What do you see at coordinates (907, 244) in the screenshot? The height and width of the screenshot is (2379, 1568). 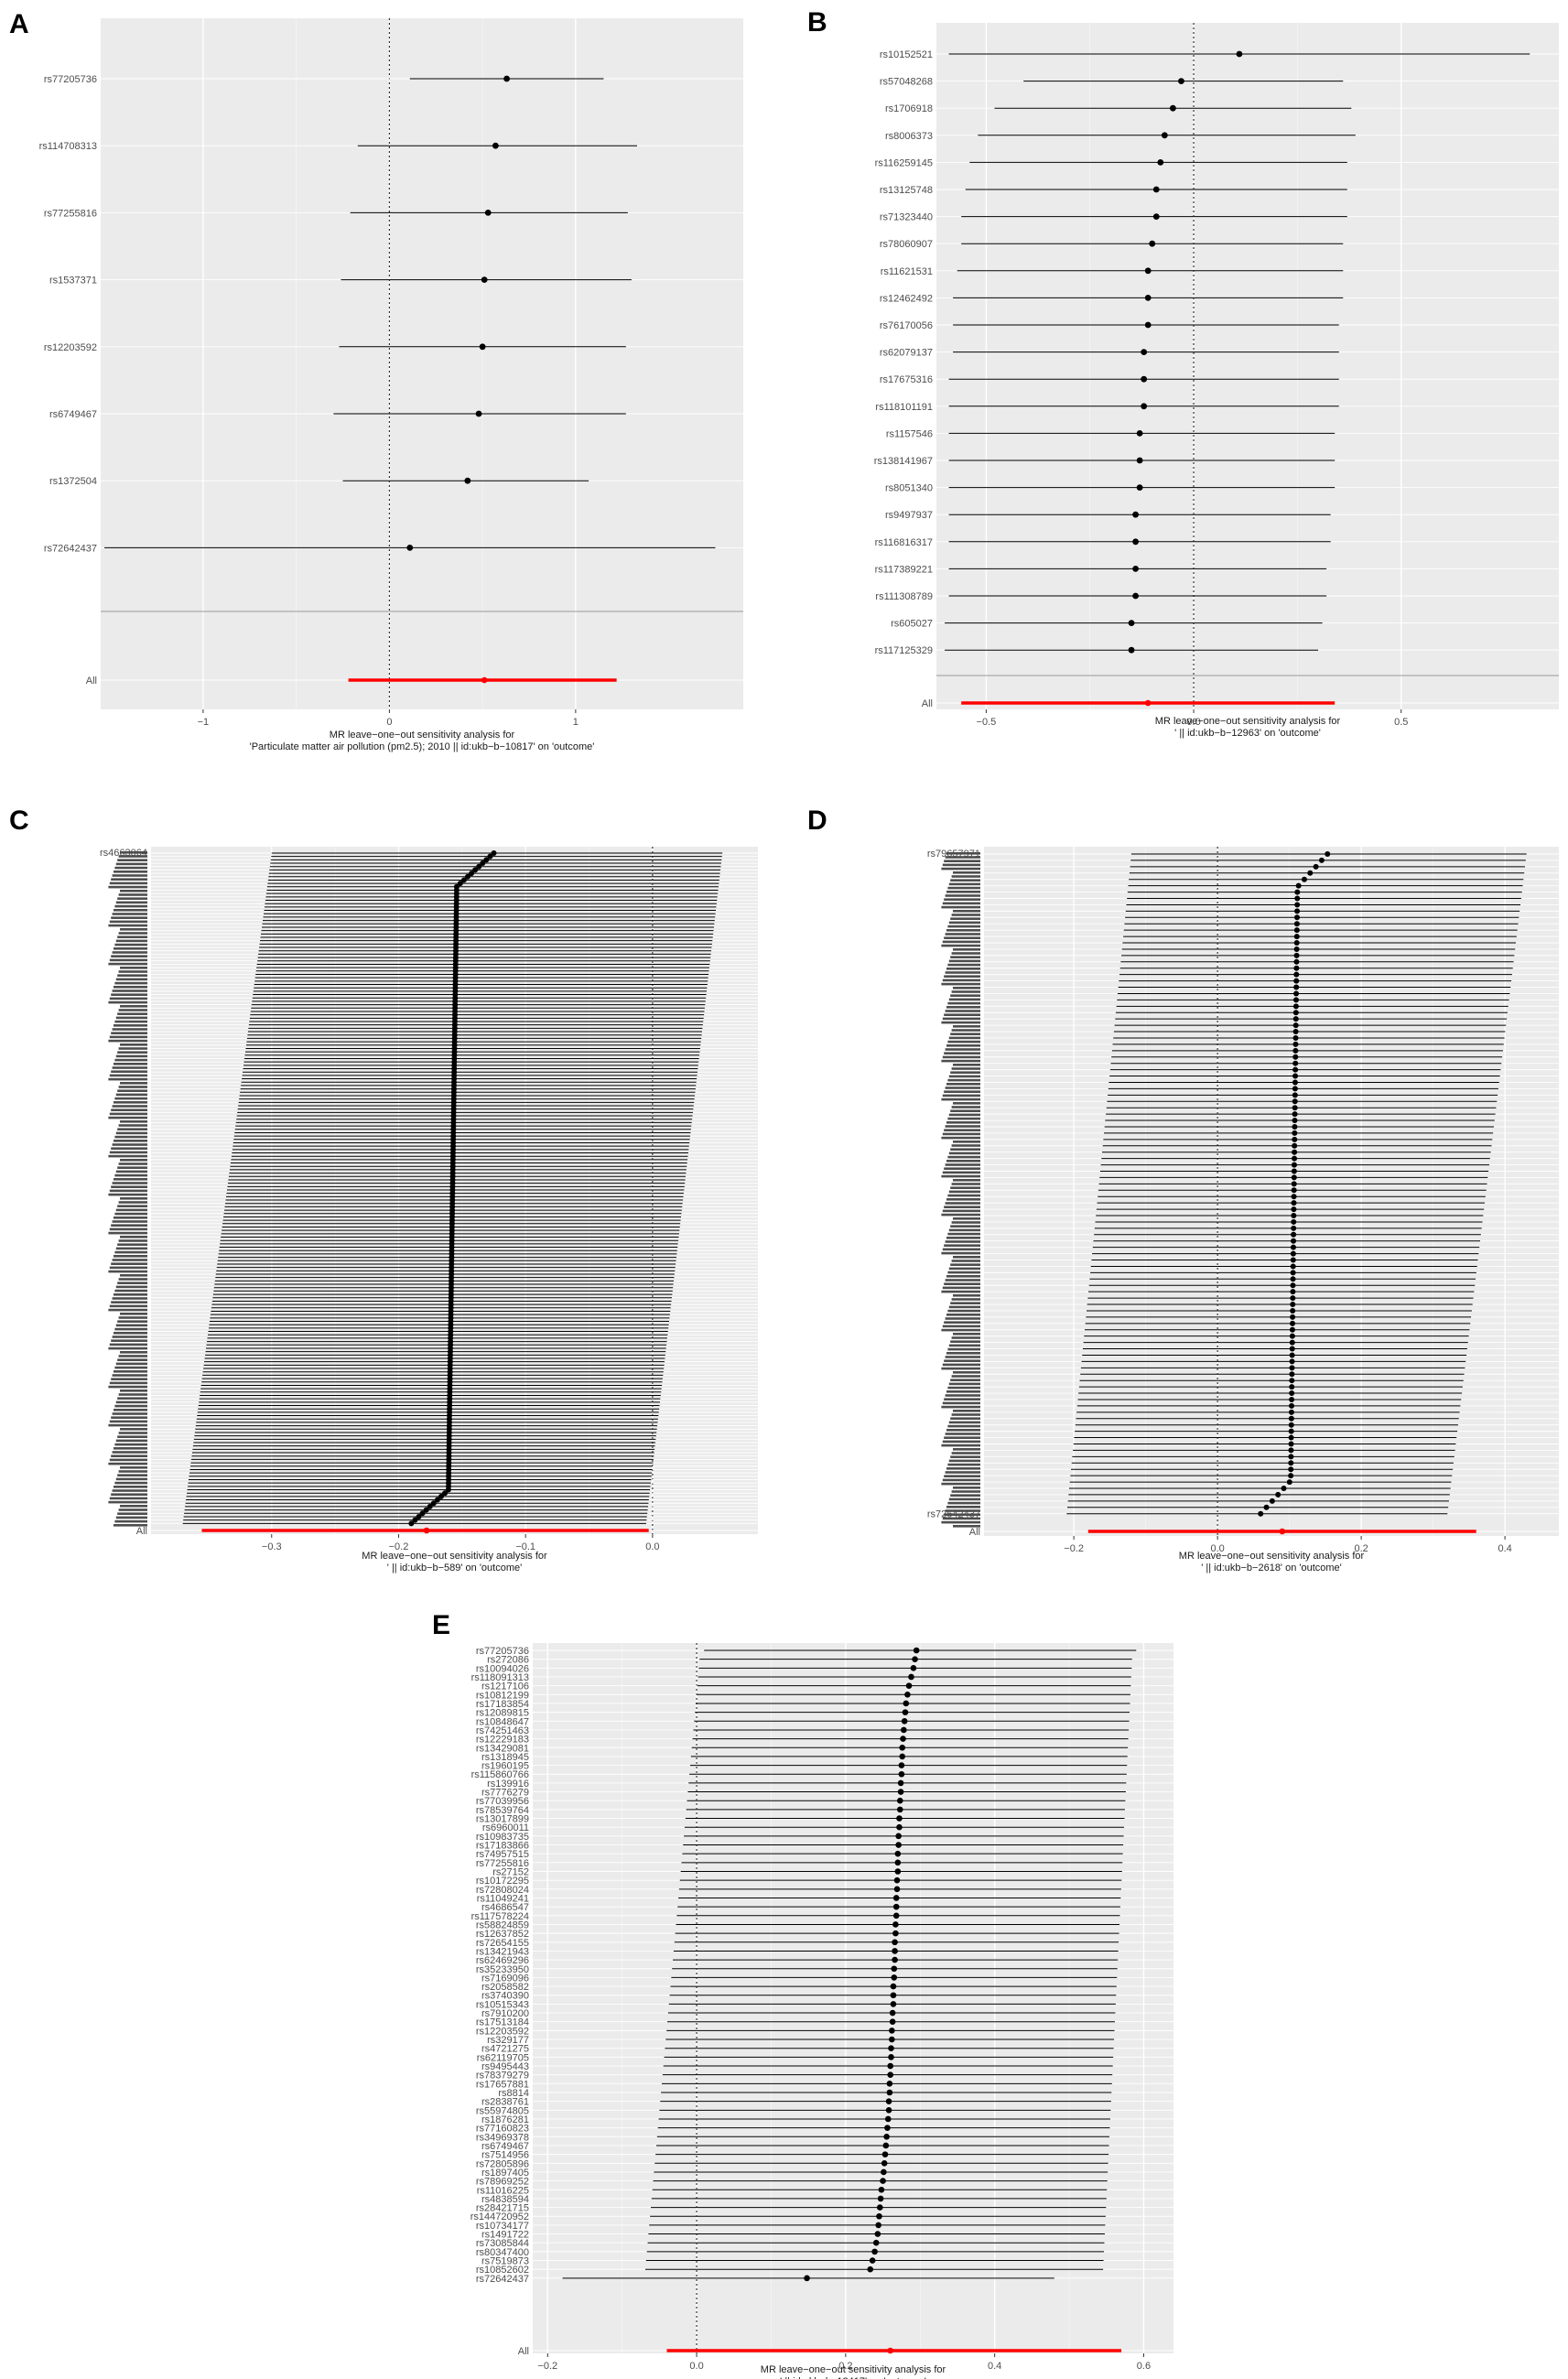 I see `snp-label: rs78060907` at bounding box center [907, 244].